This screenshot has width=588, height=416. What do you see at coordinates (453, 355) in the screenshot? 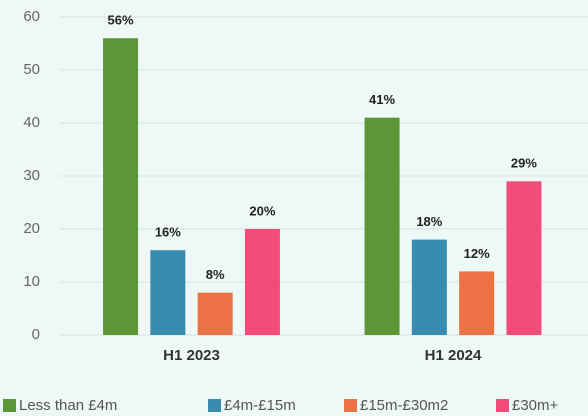
I see `x-tick-label: H1 2024` at bounding box center [453, 355].